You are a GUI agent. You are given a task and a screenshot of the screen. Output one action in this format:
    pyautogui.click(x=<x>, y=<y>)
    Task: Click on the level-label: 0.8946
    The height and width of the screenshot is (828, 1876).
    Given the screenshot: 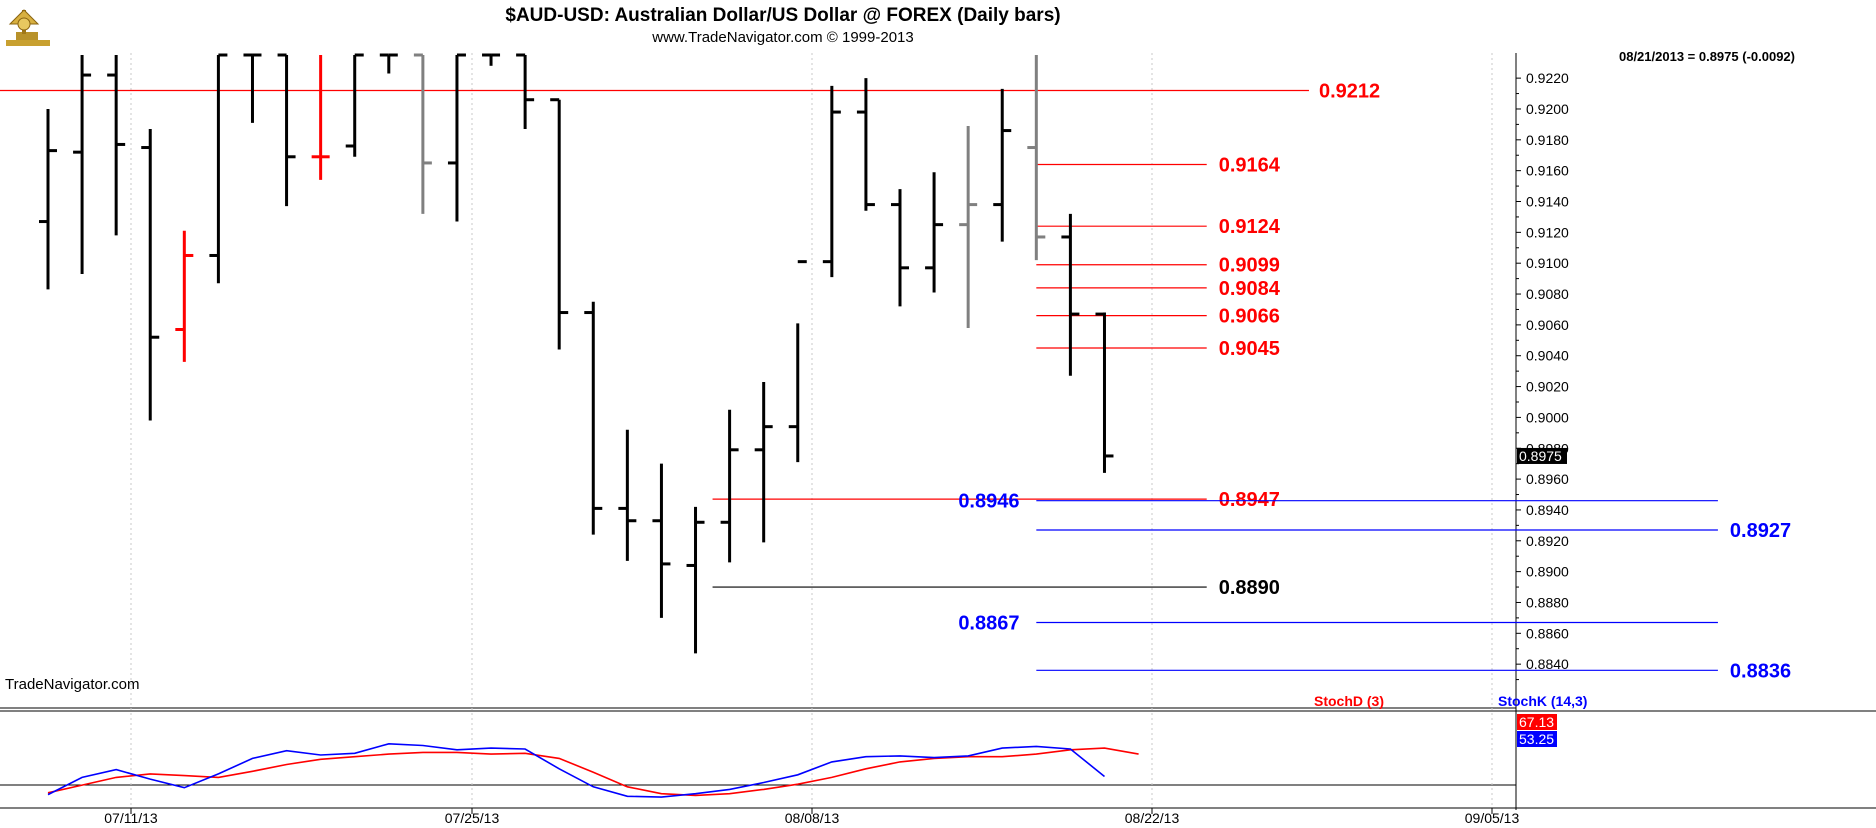 What is the action you would take?
    pyautogui.click(x=988, y=502)
    